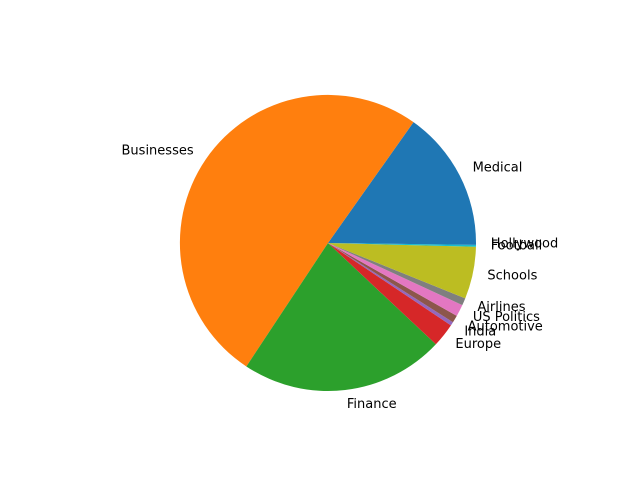  I want to click on pie-label-football: Football, so click(516, 246).